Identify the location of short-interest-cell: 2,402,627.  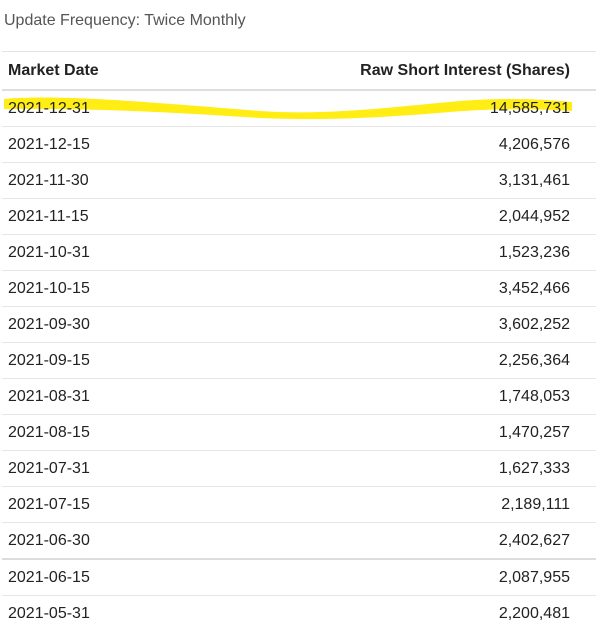
(449, 541).